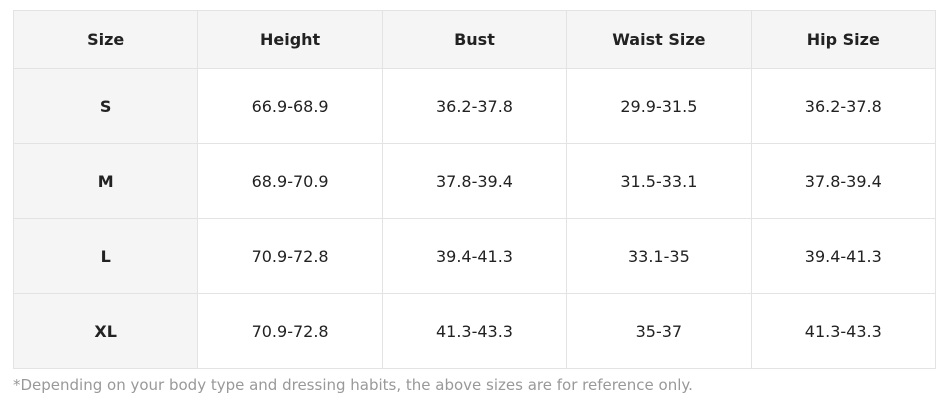 This screenshot has height=410, width=948. I want to click on table-cell: 66.9-68.9, so click(290, 106).